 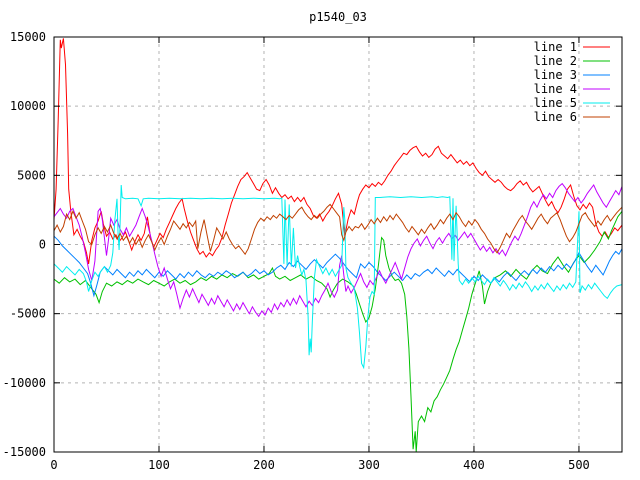 I want to click on chart-title: p1540_03, so click(x=338, y=17).